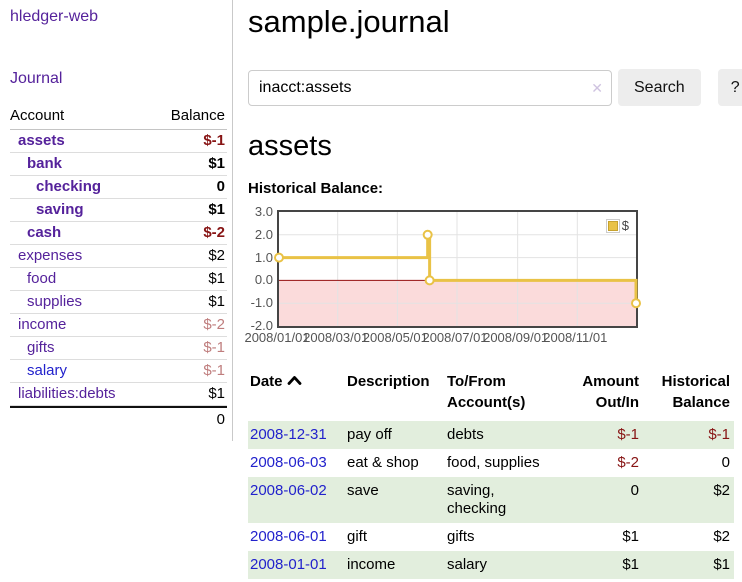 This screenshot has width=742, height=582. I want to click on transaction-balance: $1, so click(688, 565).